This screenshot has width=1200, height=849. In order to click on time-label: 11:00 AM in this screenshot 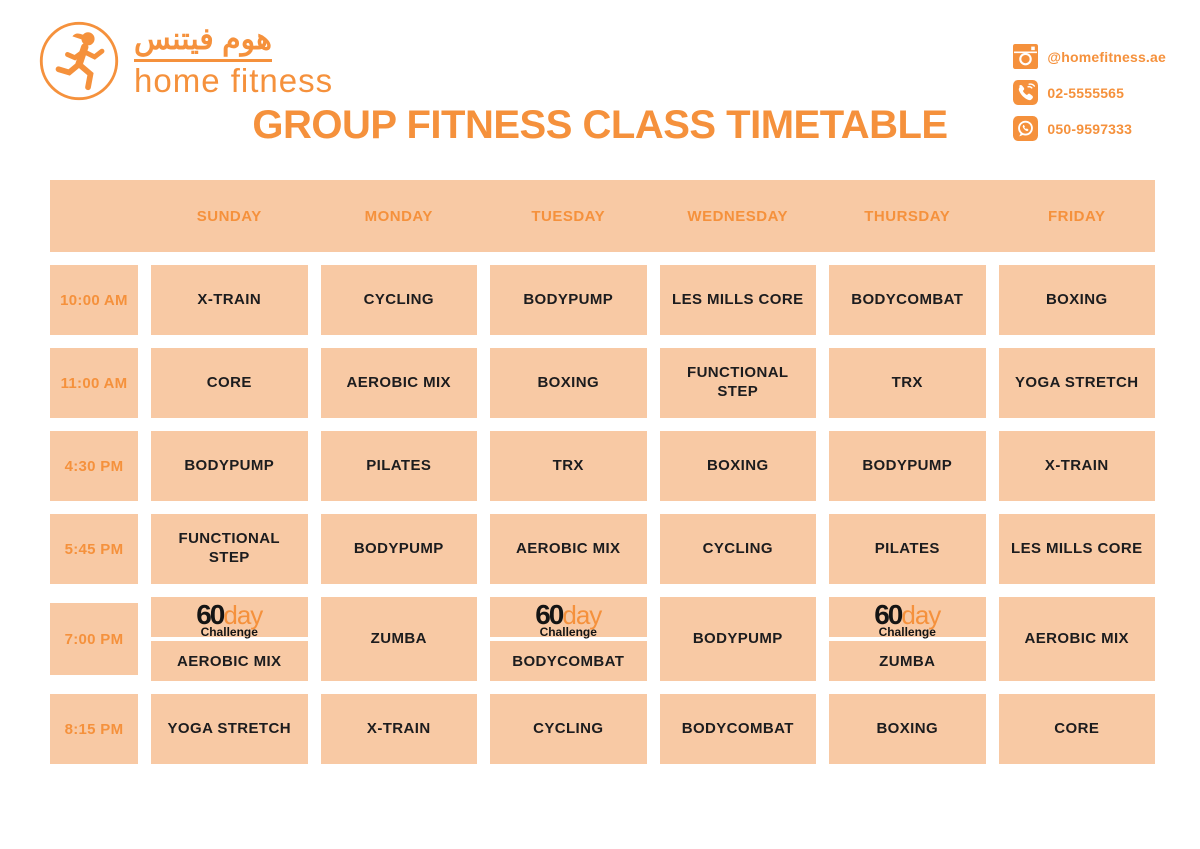, I will do `click(94, 383)`.